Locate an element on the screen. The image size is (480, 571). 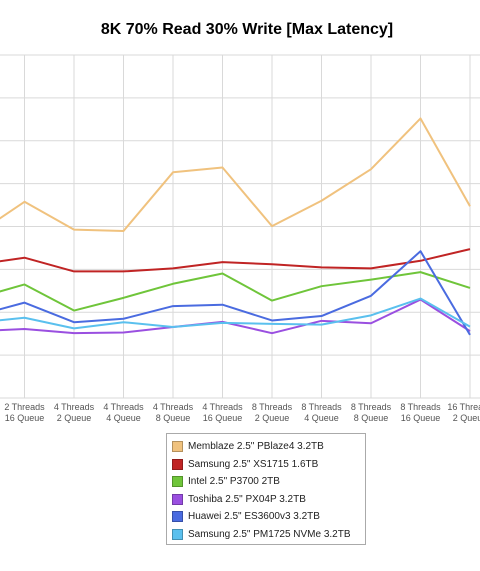
x-tick-label: 2 Threads 16 Queue is located at coordinates (24, 412).